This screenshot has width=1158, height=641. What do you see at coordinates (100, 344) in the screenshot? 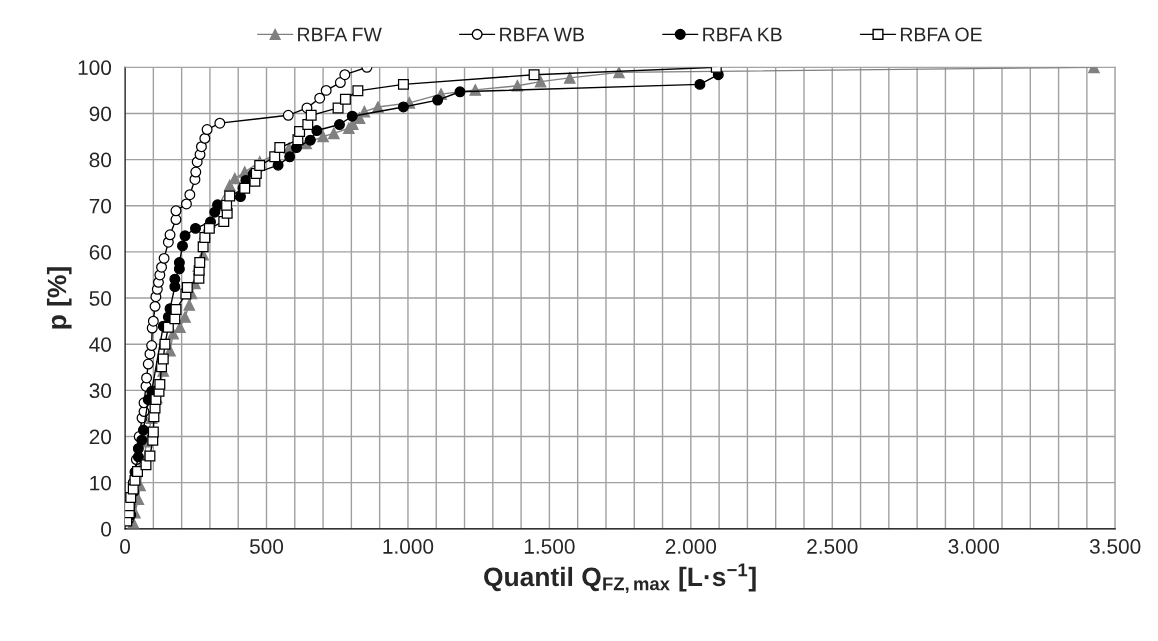
I see `y-tick-label: 40` at bounding box center [100, 344].